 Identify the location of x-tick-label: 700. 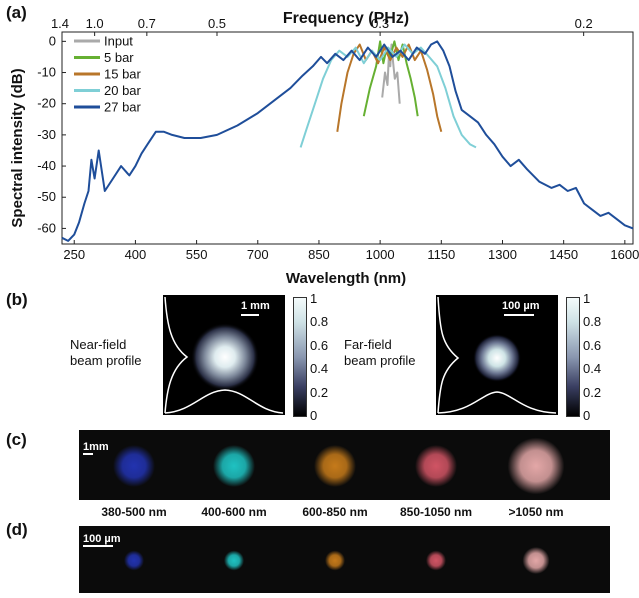
(258, 254).